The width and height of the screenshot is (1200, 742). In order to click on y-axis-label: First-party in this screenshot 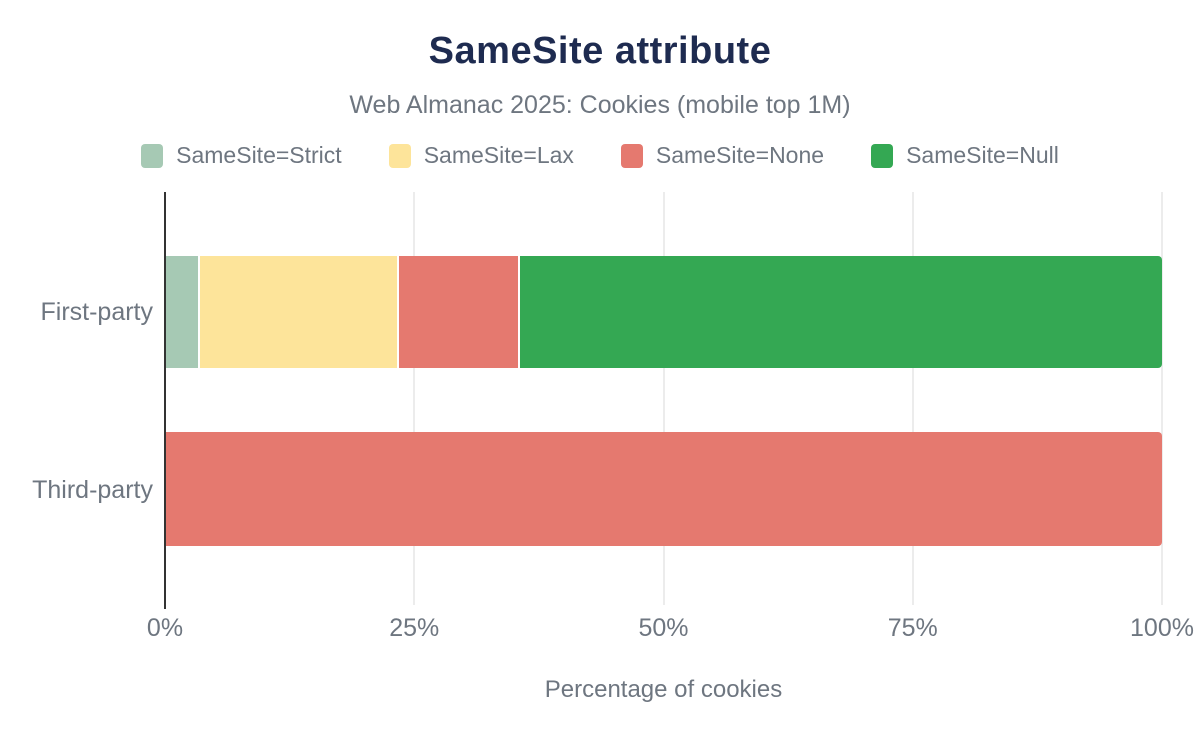, I will do `click(97, 312)`.